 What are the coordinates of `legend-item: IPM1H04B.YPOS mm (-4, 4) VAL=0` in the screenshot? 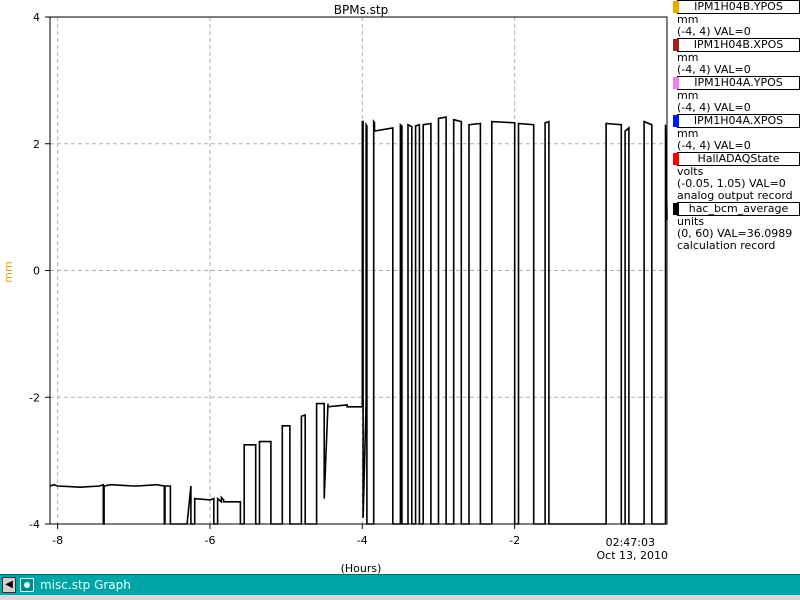 It's located at (736, 19).